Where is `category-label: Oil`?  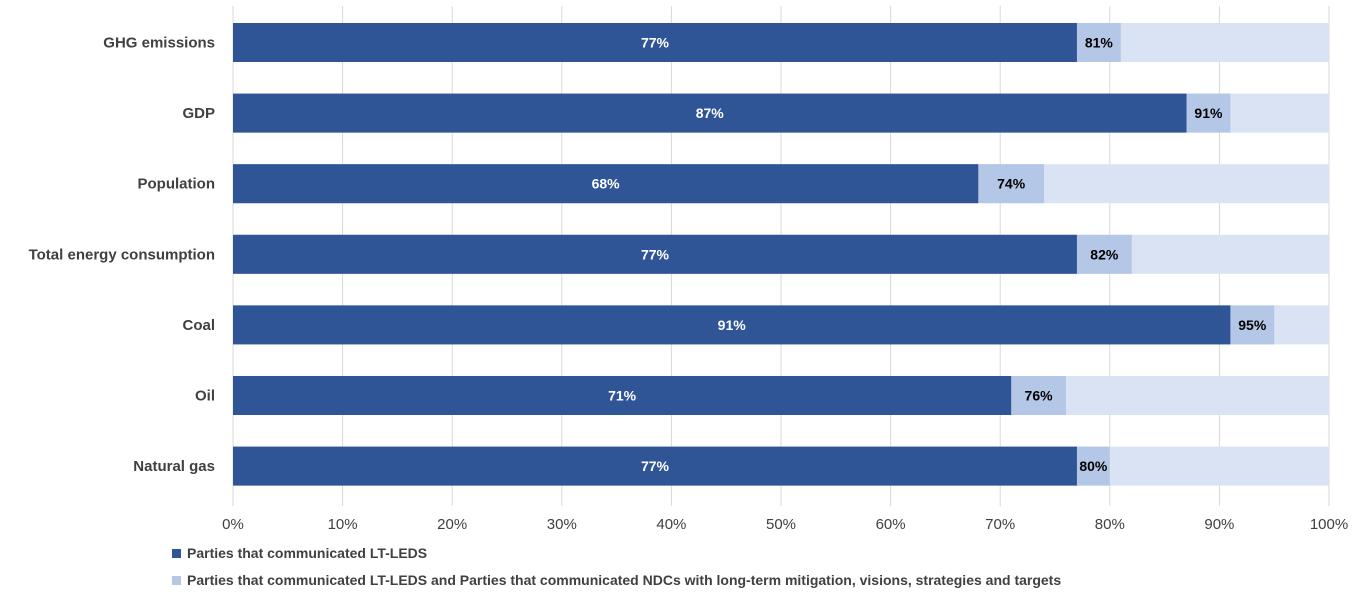
category-label: Oil is located at coordinates (205, 396).